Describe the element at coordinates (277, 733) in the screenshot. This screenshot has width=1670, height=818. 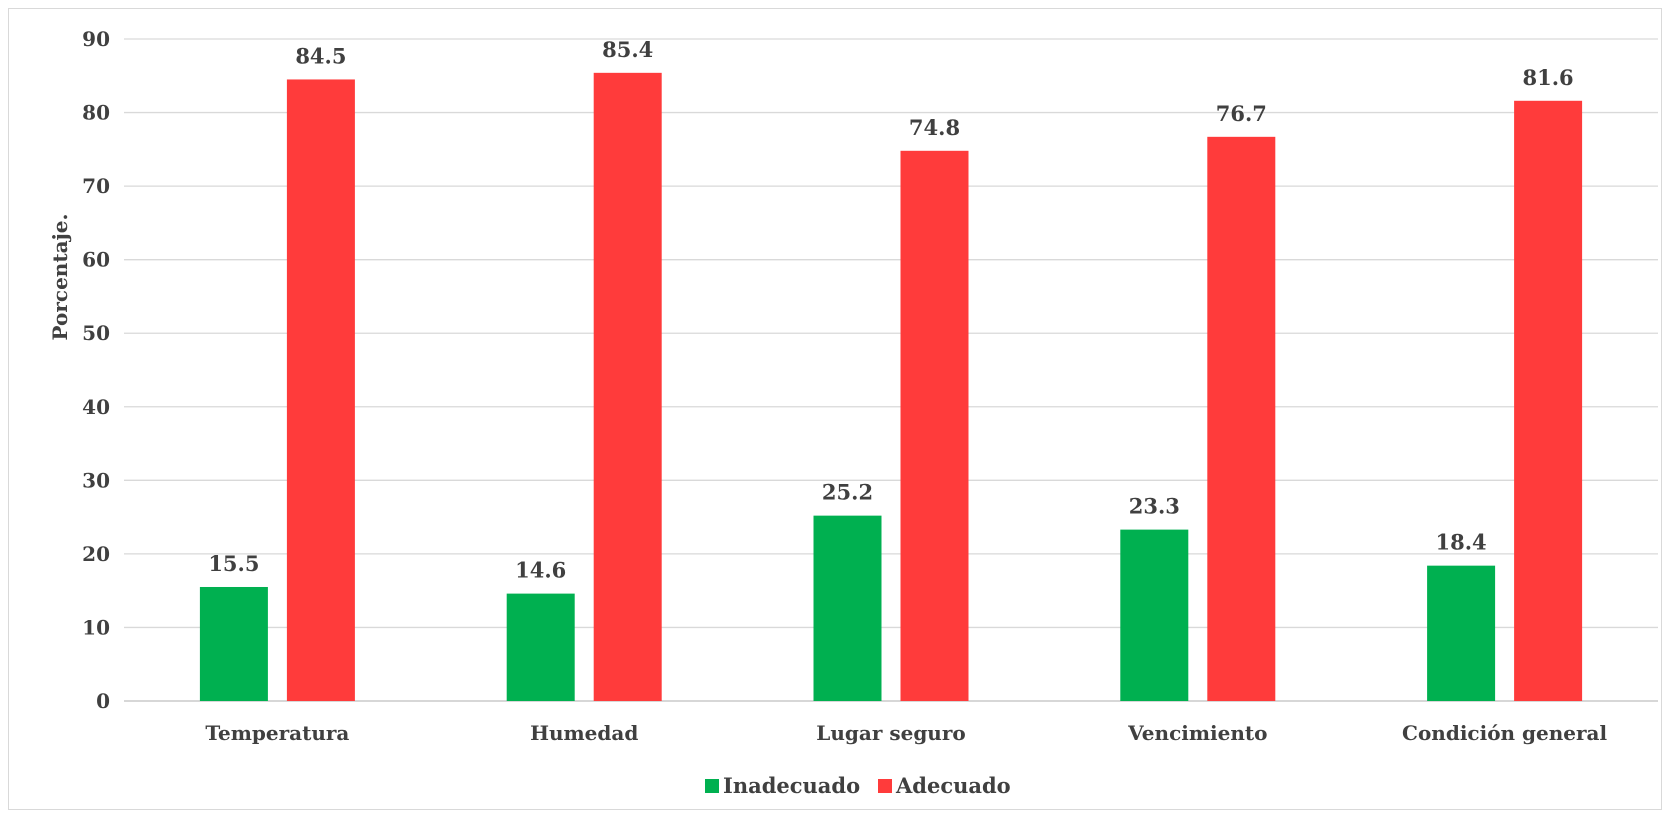
I see `x-category-label: Temperatura` at that location.